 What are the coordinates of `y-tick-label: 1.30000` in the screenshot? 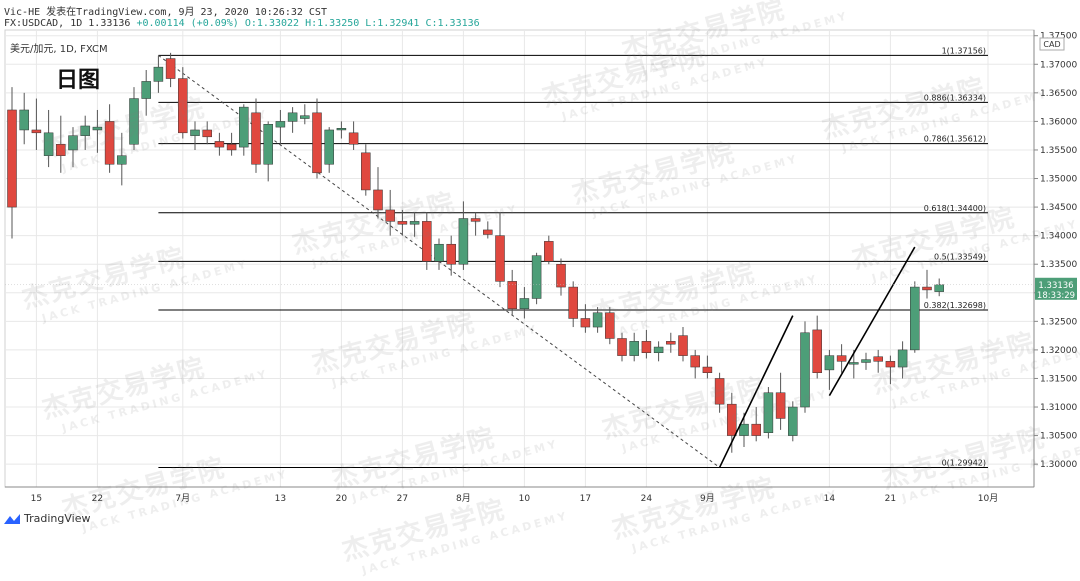 It's located at (1058, 465).